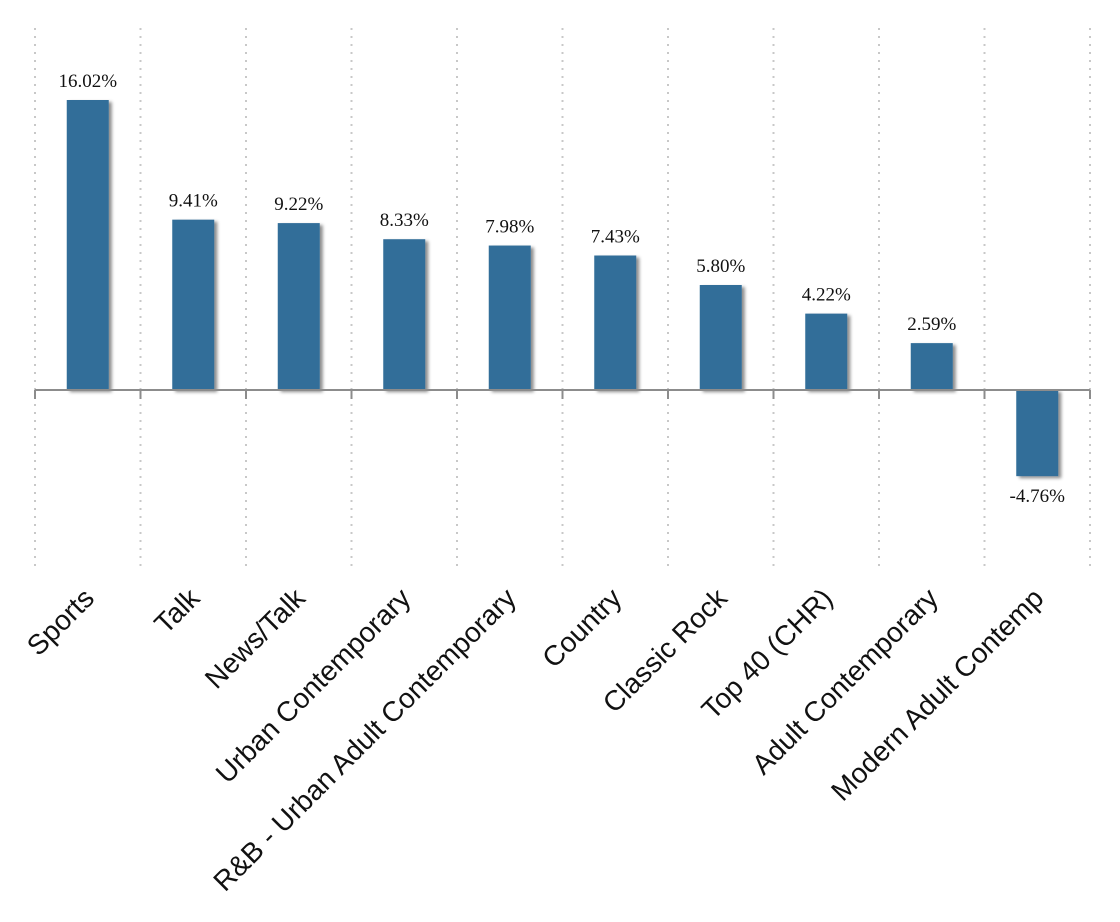 Image resolution: width=1120 pixels, height=922 pixels. Describe the element at coordinates (615, 322) in the screenshot. I see `bar-country` at that location.